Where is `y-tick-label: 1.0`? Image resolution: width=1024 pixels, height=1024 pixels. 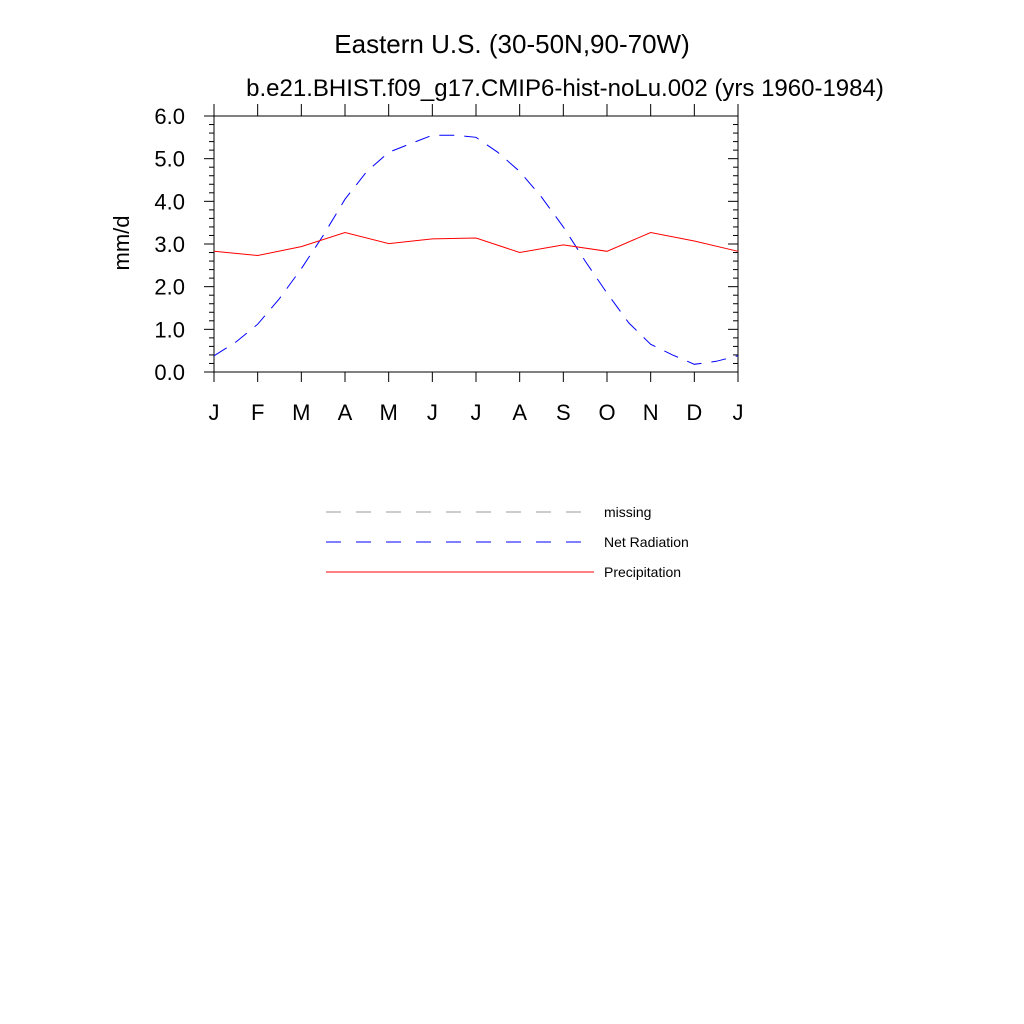 y-tick-label: 1.0 is located at coordinates (169, 329).